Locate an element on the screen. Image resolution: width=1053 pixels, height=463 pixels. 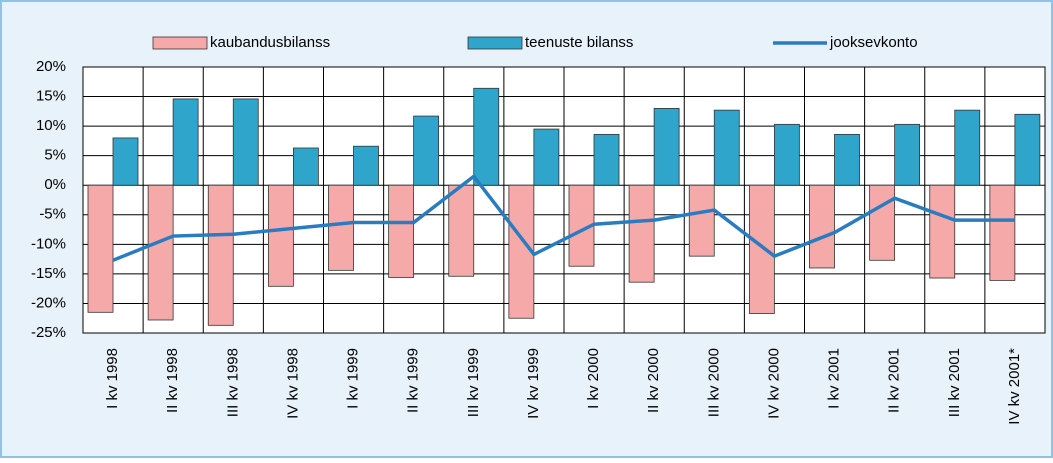
x-tick-label: II kv 2001 is located at coordinates (894, 380).